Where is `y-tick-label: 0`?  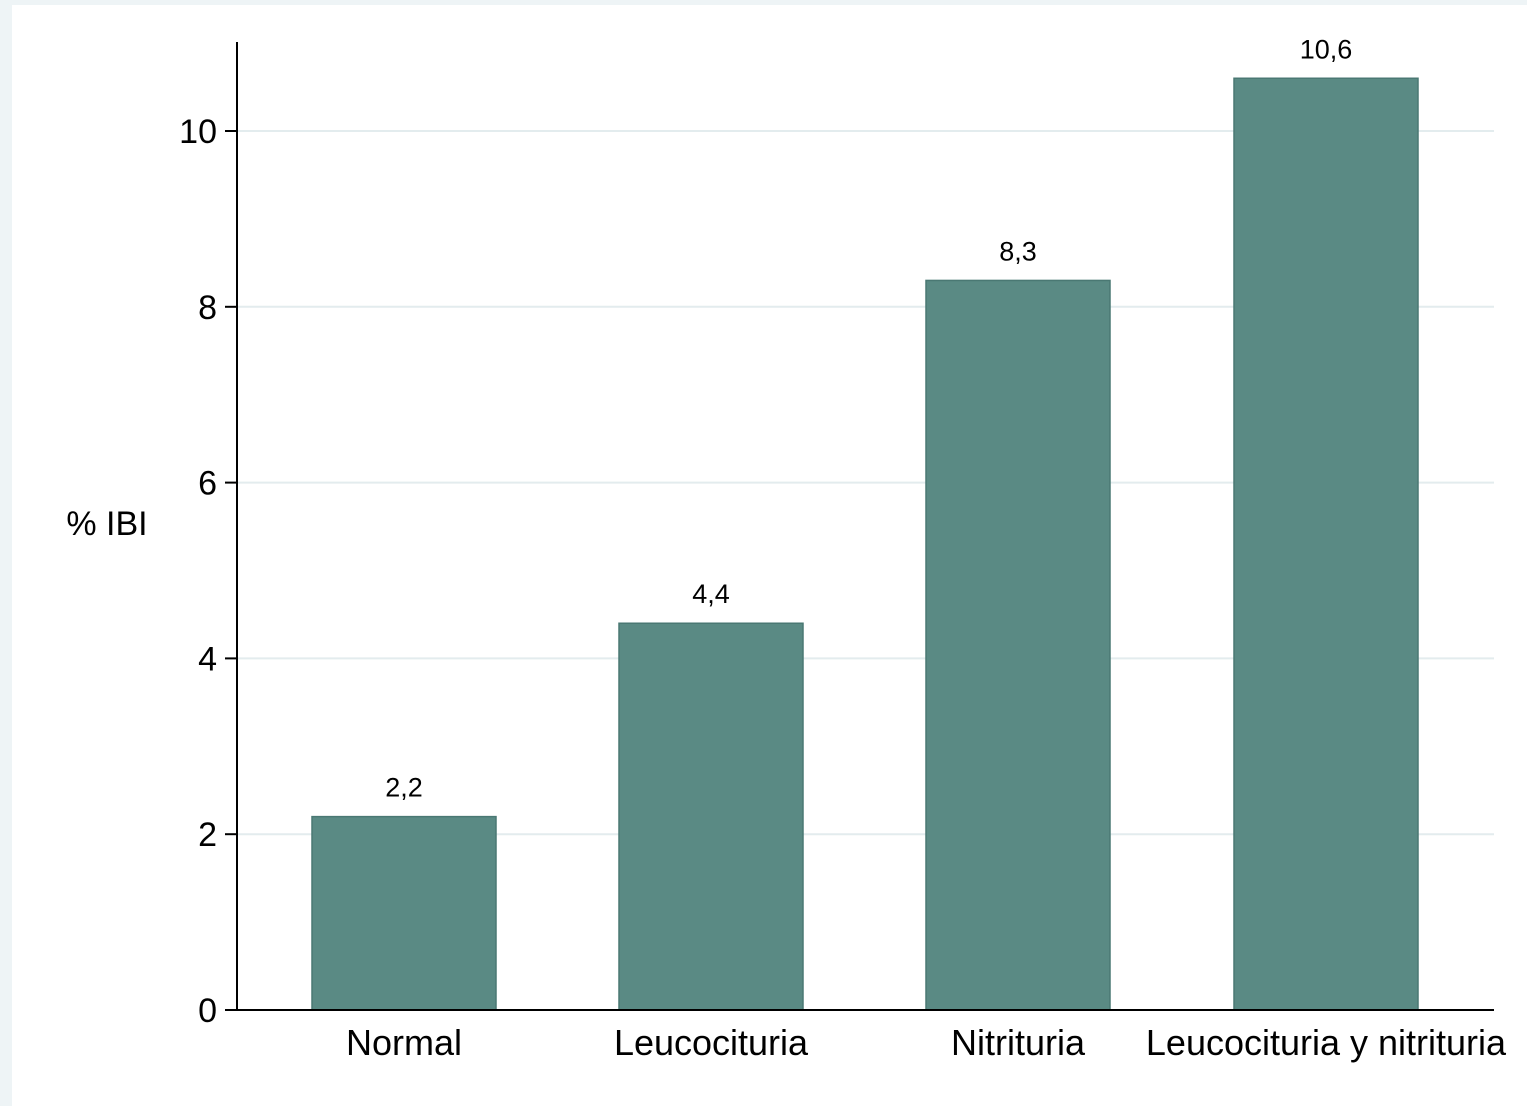 y-tick-label: 0 is located at coordinates (207, 1011).